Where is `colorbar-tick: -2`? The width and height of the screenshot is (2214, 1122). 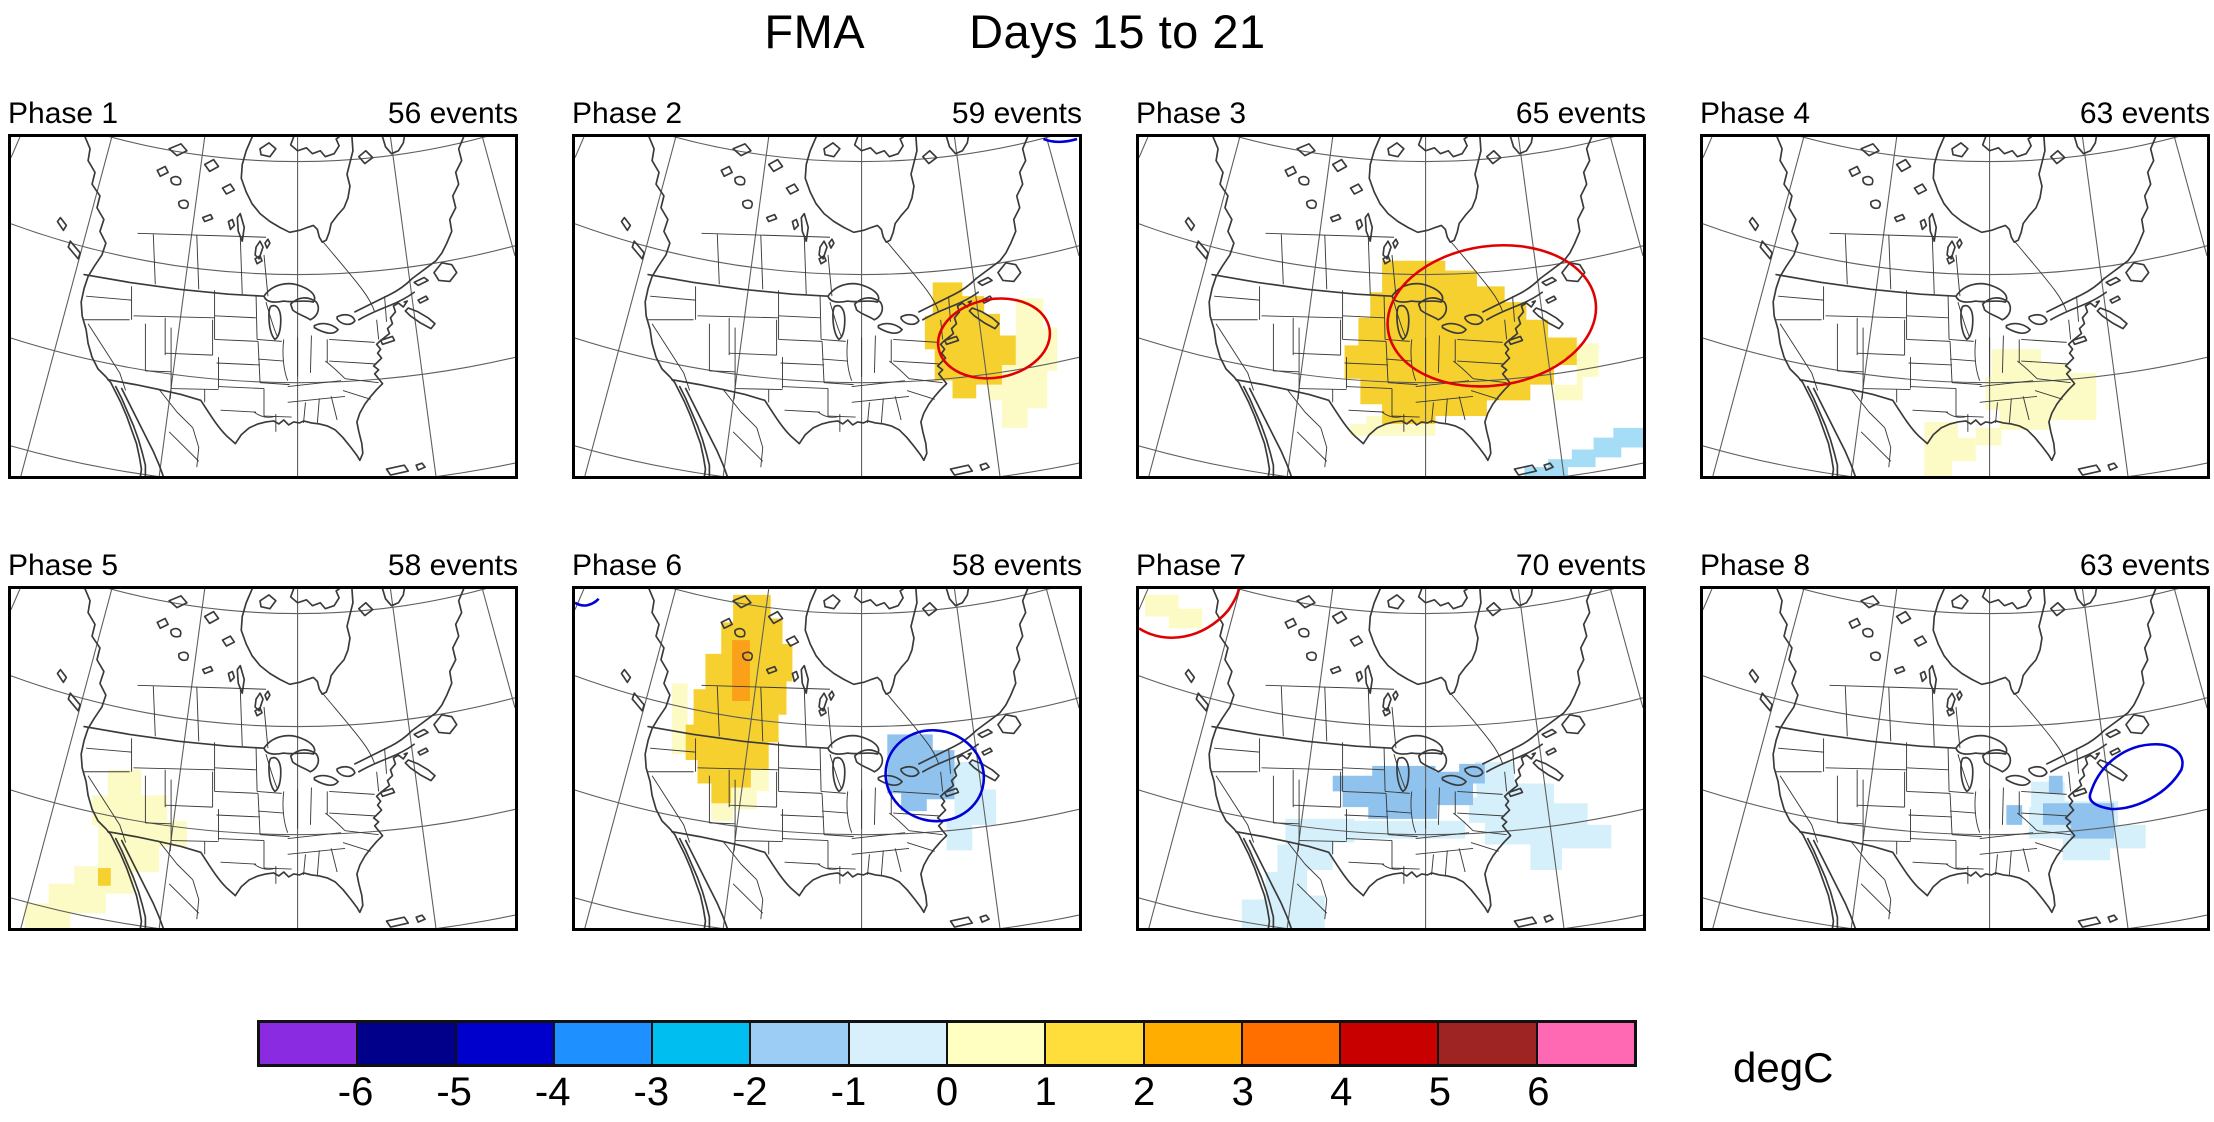
colorbar-tick: -2 is located at coordinates (750, 1092).